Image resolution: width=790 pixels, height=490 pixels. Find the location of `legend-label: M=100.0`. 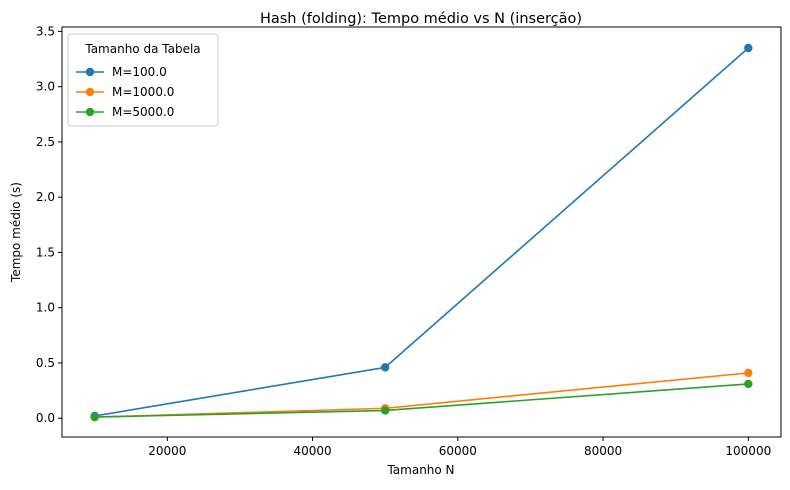

legend-label: M=100.0 is located at coordinates (139, 72).